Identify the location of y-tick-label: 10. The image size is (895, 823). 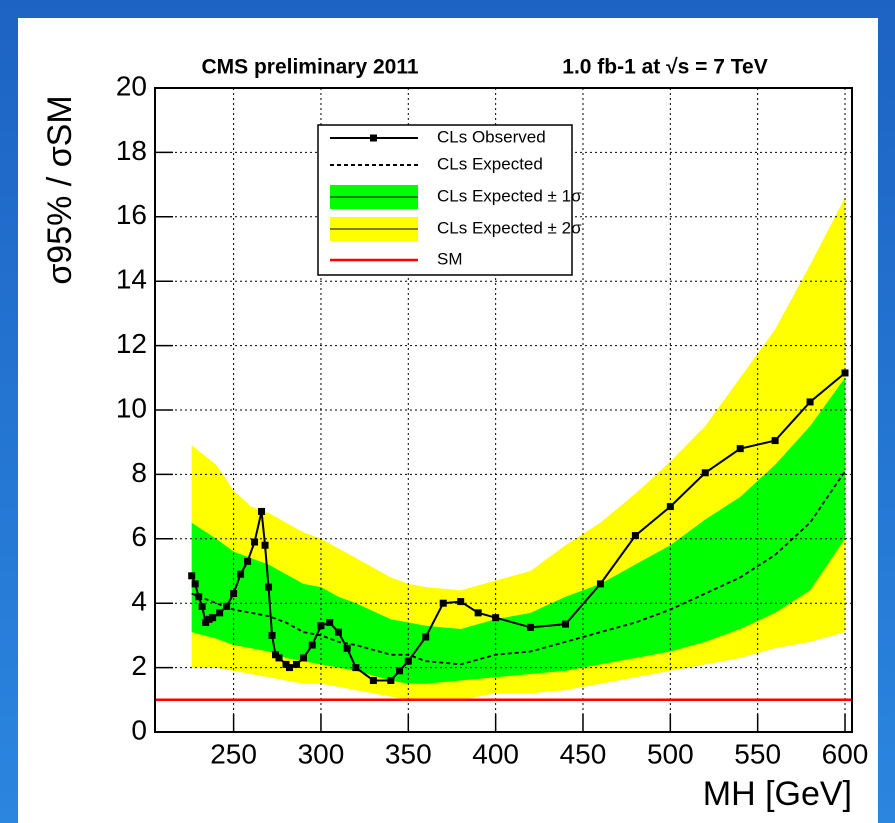
(131, 407).